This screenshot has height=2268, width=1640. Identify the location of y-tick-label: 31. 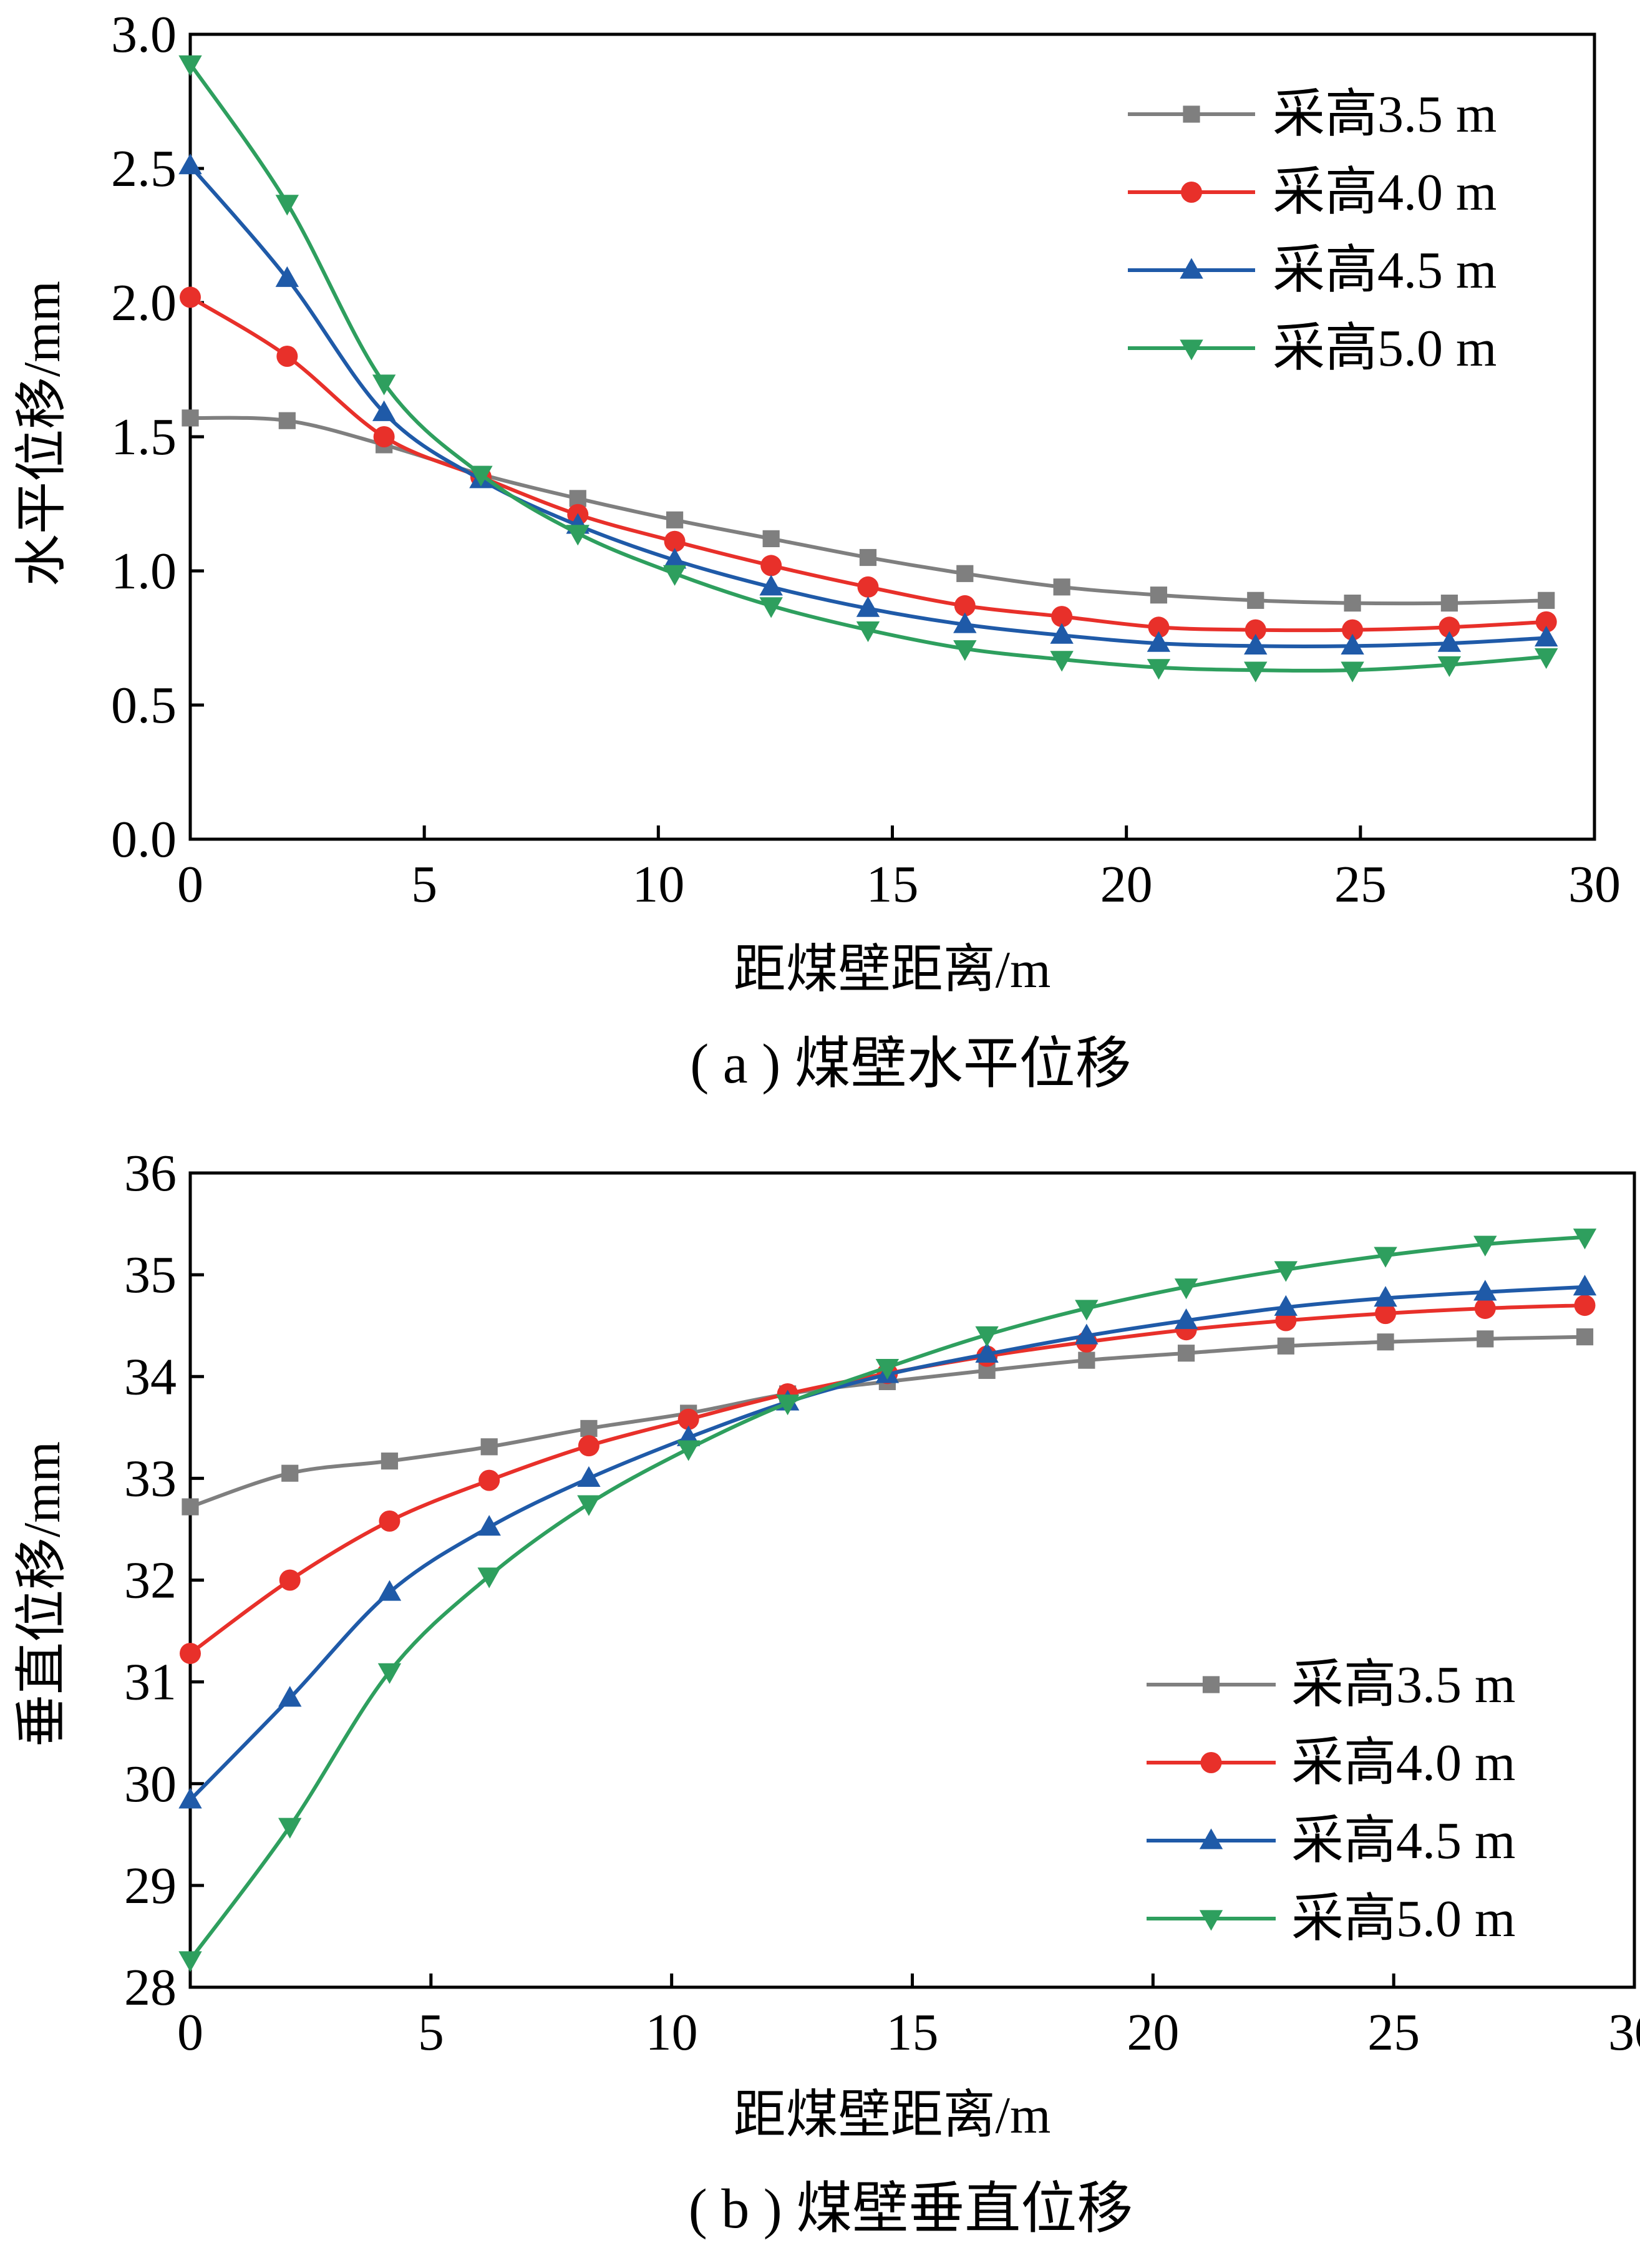
(150, 1682).